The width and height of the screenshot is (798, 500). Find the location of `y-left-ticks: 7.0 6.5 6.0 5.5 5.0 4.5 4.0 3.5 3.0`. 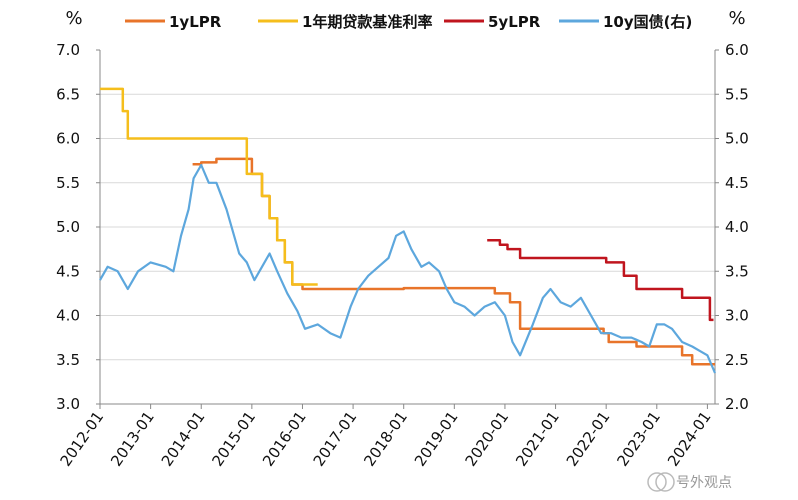

y-left-ticks: 7.0 6.5 6.0 5.5 5.0 4.5 4.0 3.5 3.0 is located at coordinates (78, 227).